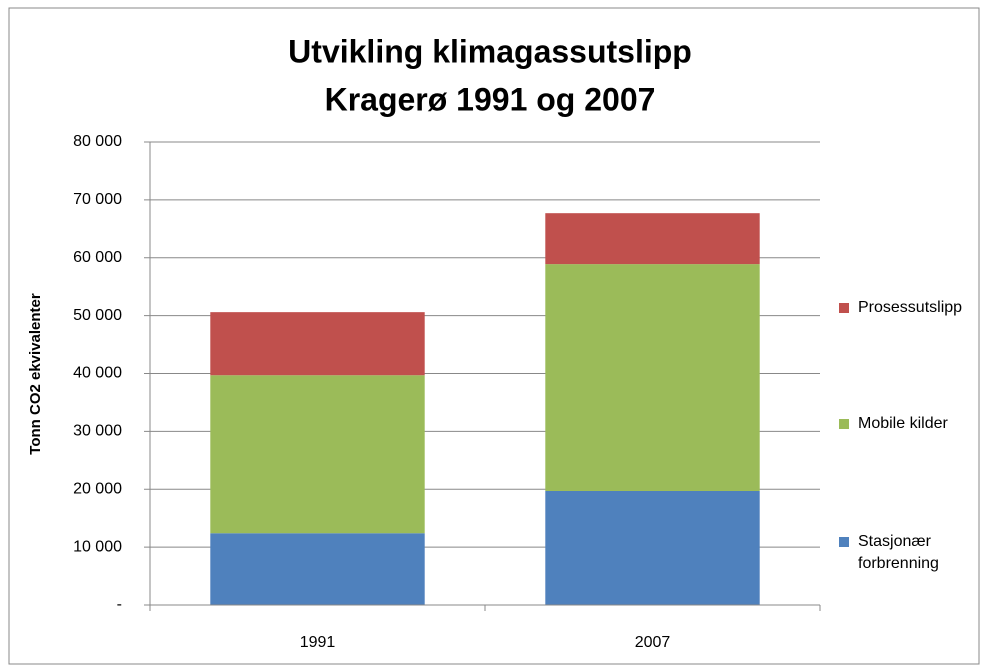 The width and height of the screenshot is (982, 672). What do you see at coordinates (97, 546) in the screenshot?
I see `y-tick-label: 10 000` at bounding box center [97, 546].